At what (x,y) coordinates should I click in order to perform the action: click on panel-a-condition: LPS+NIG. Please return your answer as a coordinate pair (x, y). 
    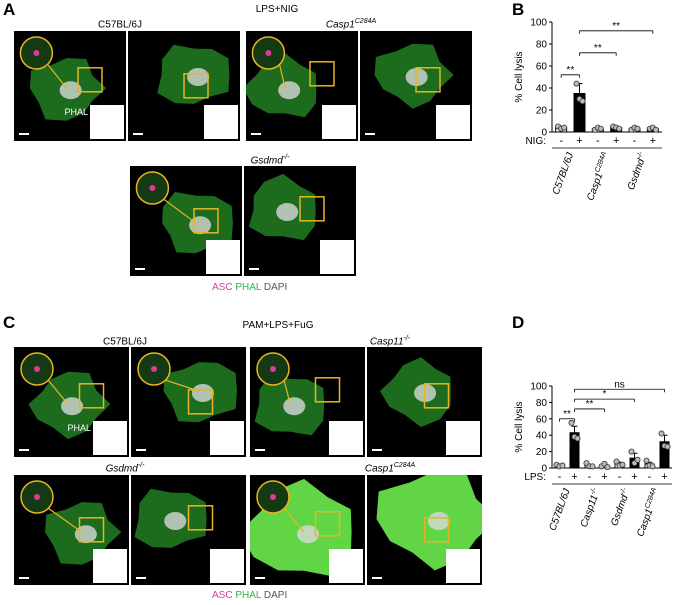
    Looking at the image, I should click on (277, 9).